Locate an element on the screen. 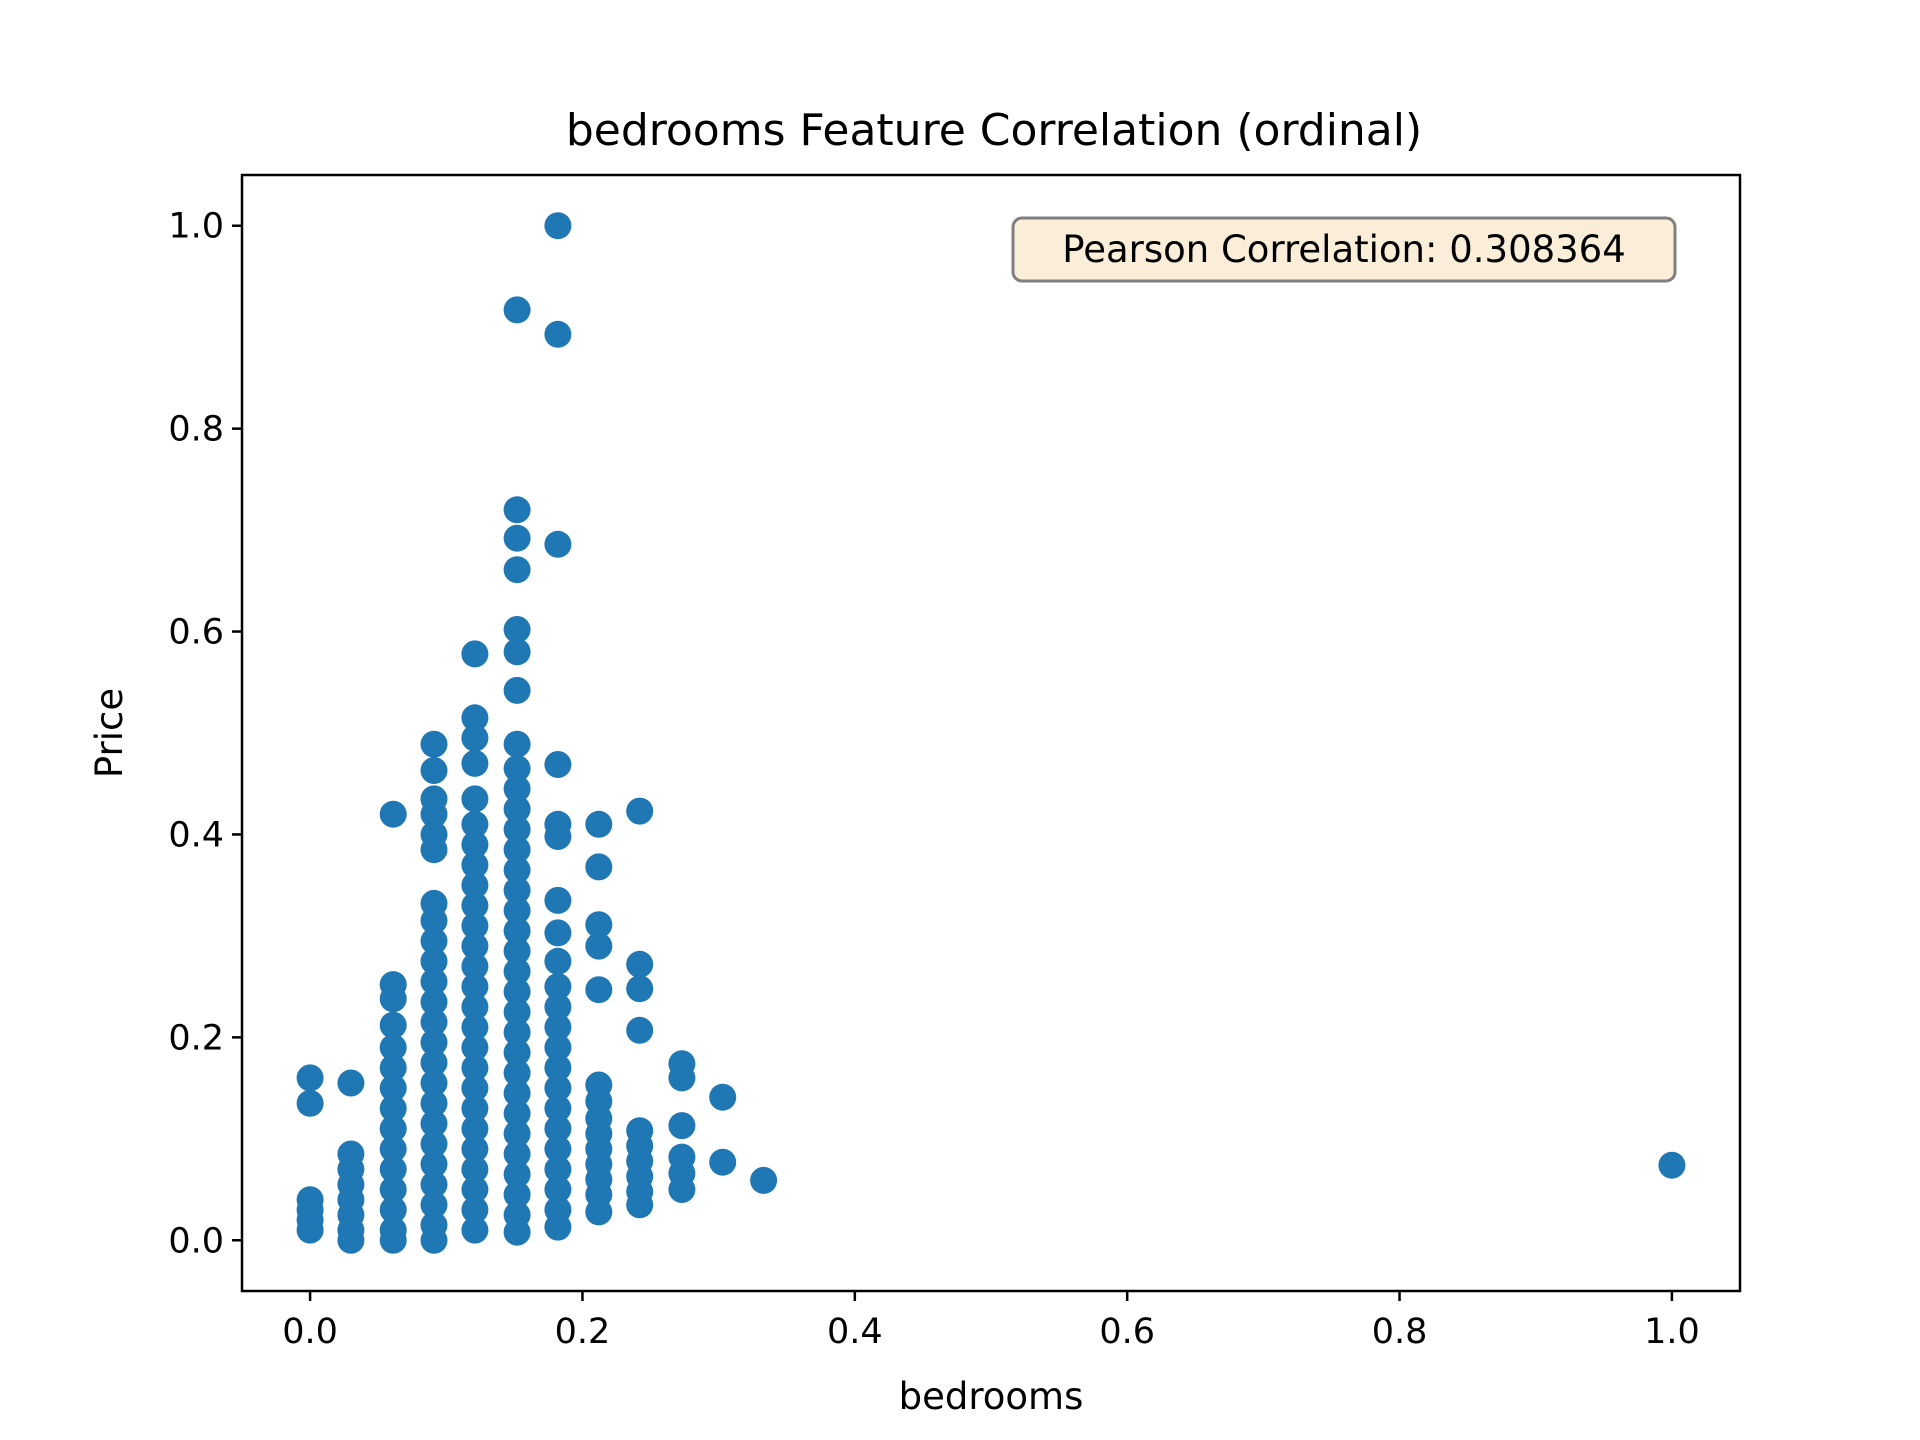 Image resolution: width=1920 pixels, height=1440 pixels. x-tick-label: 0.2 is located at coordinates (583, 1332).